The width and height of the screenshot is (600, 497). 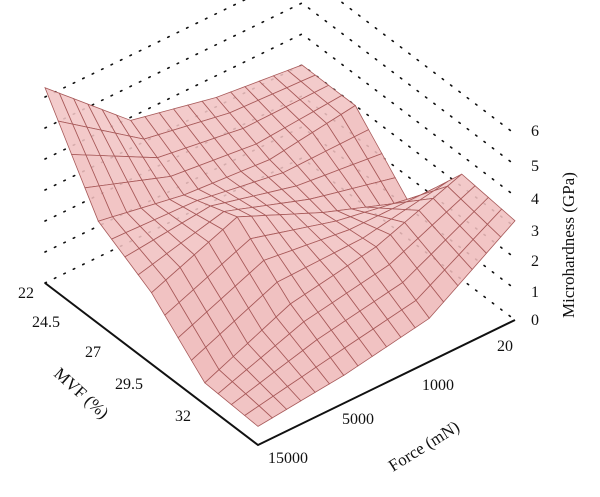 I want to click on force-tick-labels: 20 1000 5000 15000, so click(x=390, y=402).